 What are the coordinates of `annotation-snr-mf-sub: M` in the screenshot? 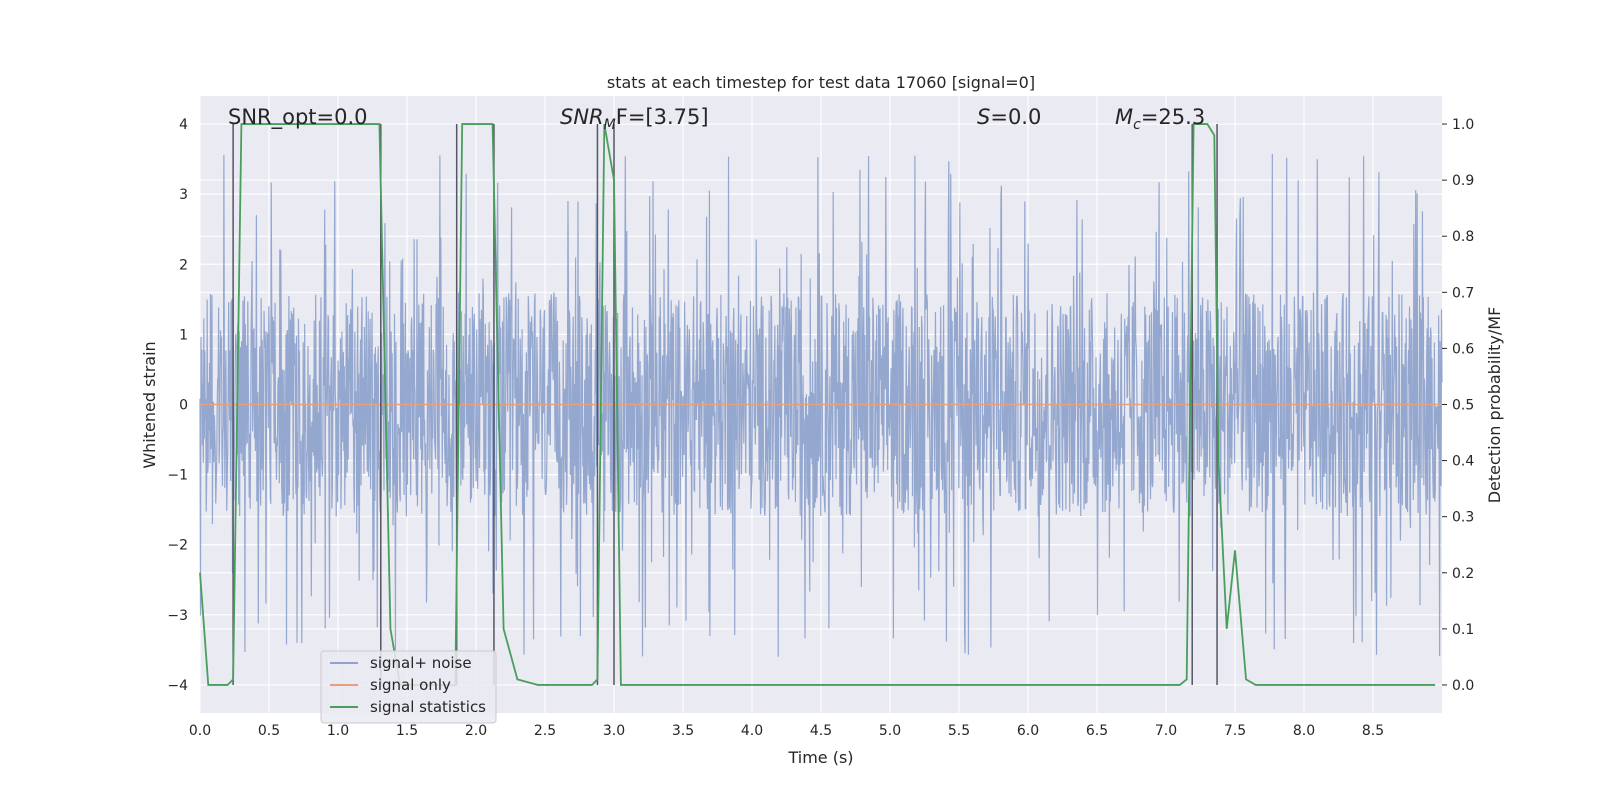 It's located at (610, 125).